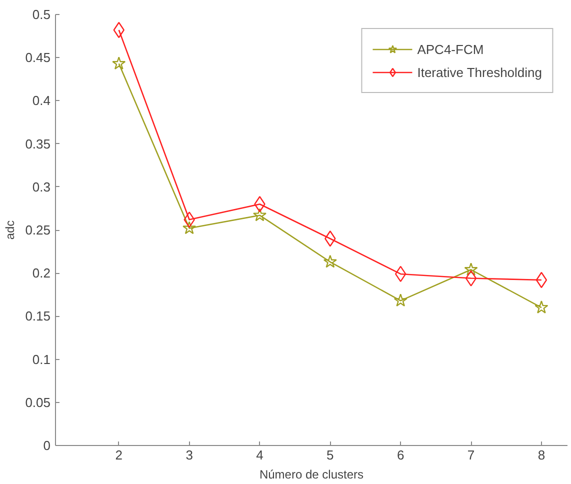  Describe the element at coordinates (38, 402) in the screenshot. I see `y-tick-label: 0.05` at that location.